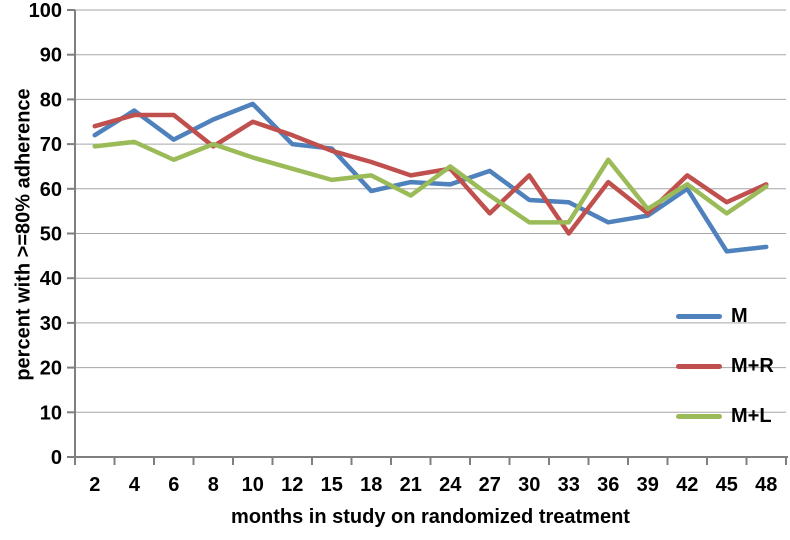  What do you see at coordinates (213, 485) in the screenshot?
I see `x-tick-label: 8` at bounding box center [213, 485].